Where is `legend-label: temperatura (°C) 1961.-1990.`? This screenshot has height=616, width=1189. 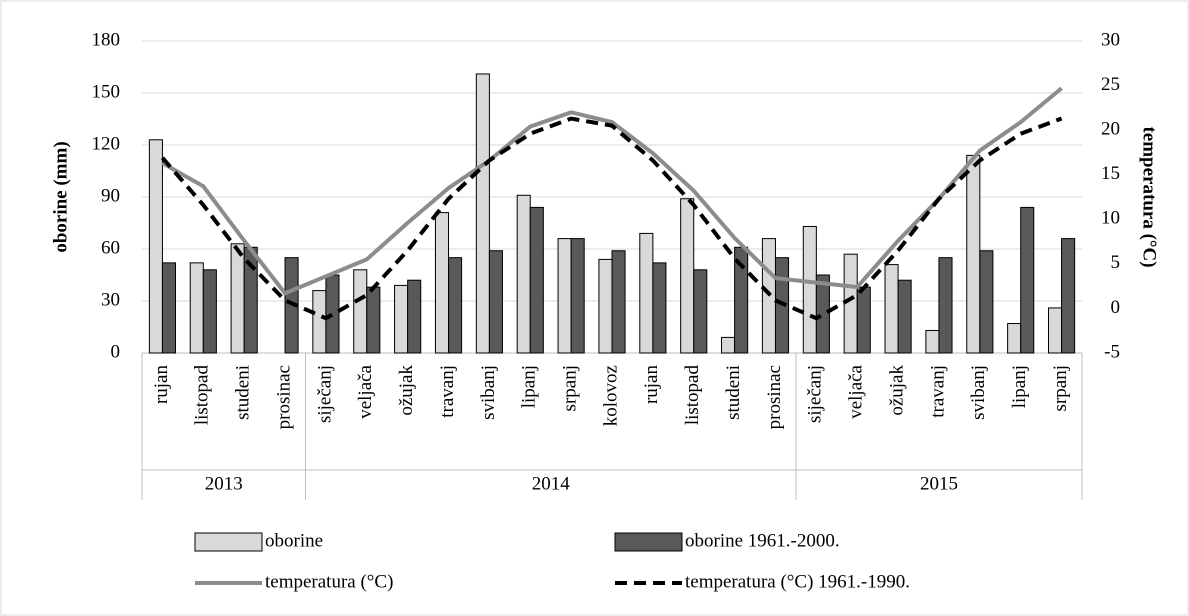
legend-label: temperatura (°C) 1961.-1990. is located at coordinates (797, 581).